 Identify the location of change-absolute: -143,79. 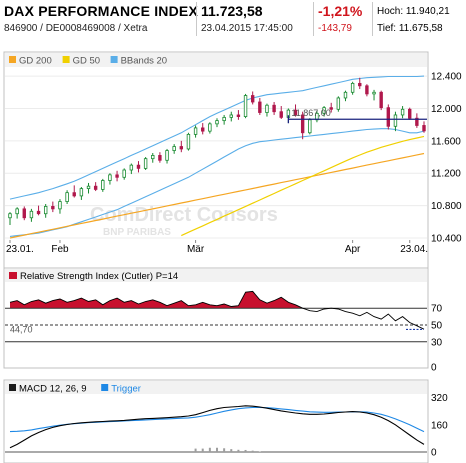
(335, 28).